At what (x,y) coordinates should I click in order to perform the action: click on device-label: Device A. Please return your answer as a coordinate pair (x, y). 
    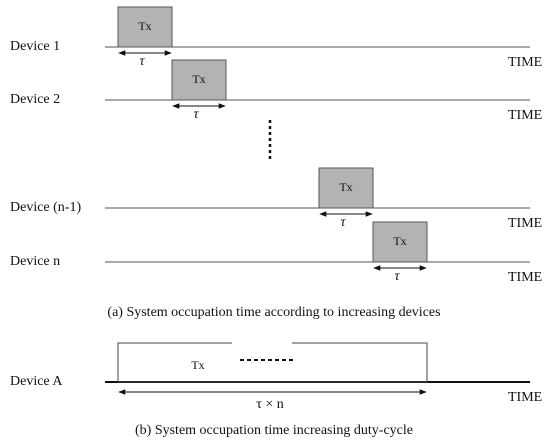
    Looking at the image, I should click on (36, 381).